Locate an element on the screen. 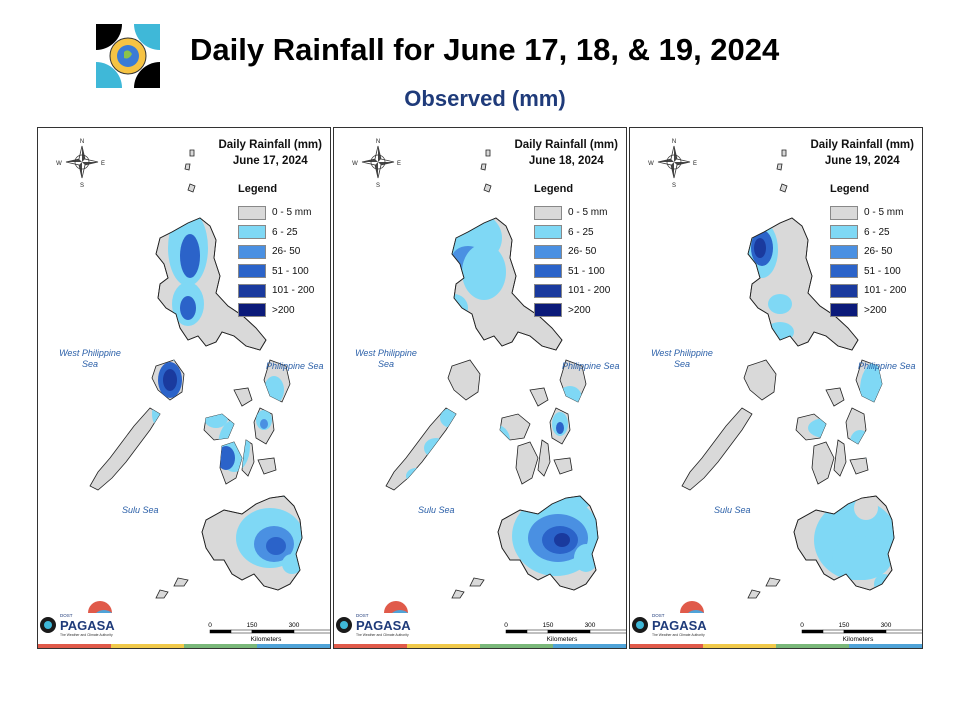 Image resolution: width=960 pixels, height=720 pixels. legend-item: >200 is located at coordinates (868, 311).